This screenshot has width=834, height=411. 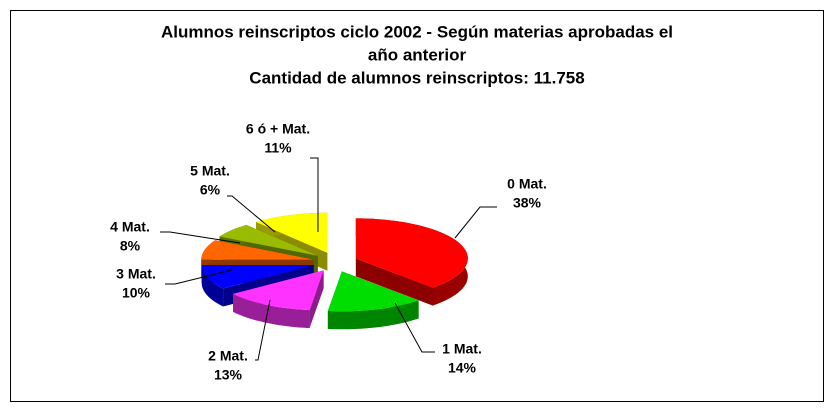 What do you see at coordinates (130, 227) in the screenshot?
I see `category-label: 4 Mat.` at bounding box center [130, 227].